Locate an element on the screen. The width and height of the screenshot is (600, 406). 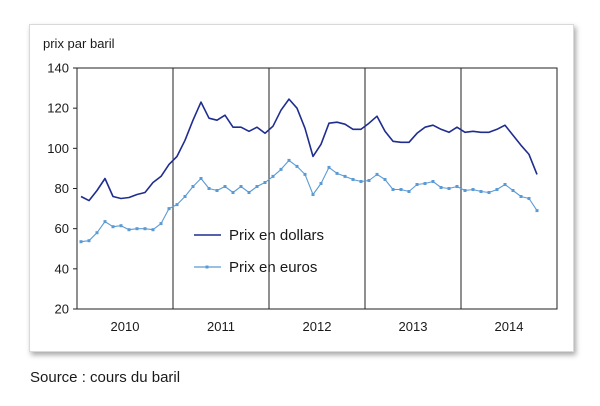
legend-marker-euros is located at coordinates (207, 267).